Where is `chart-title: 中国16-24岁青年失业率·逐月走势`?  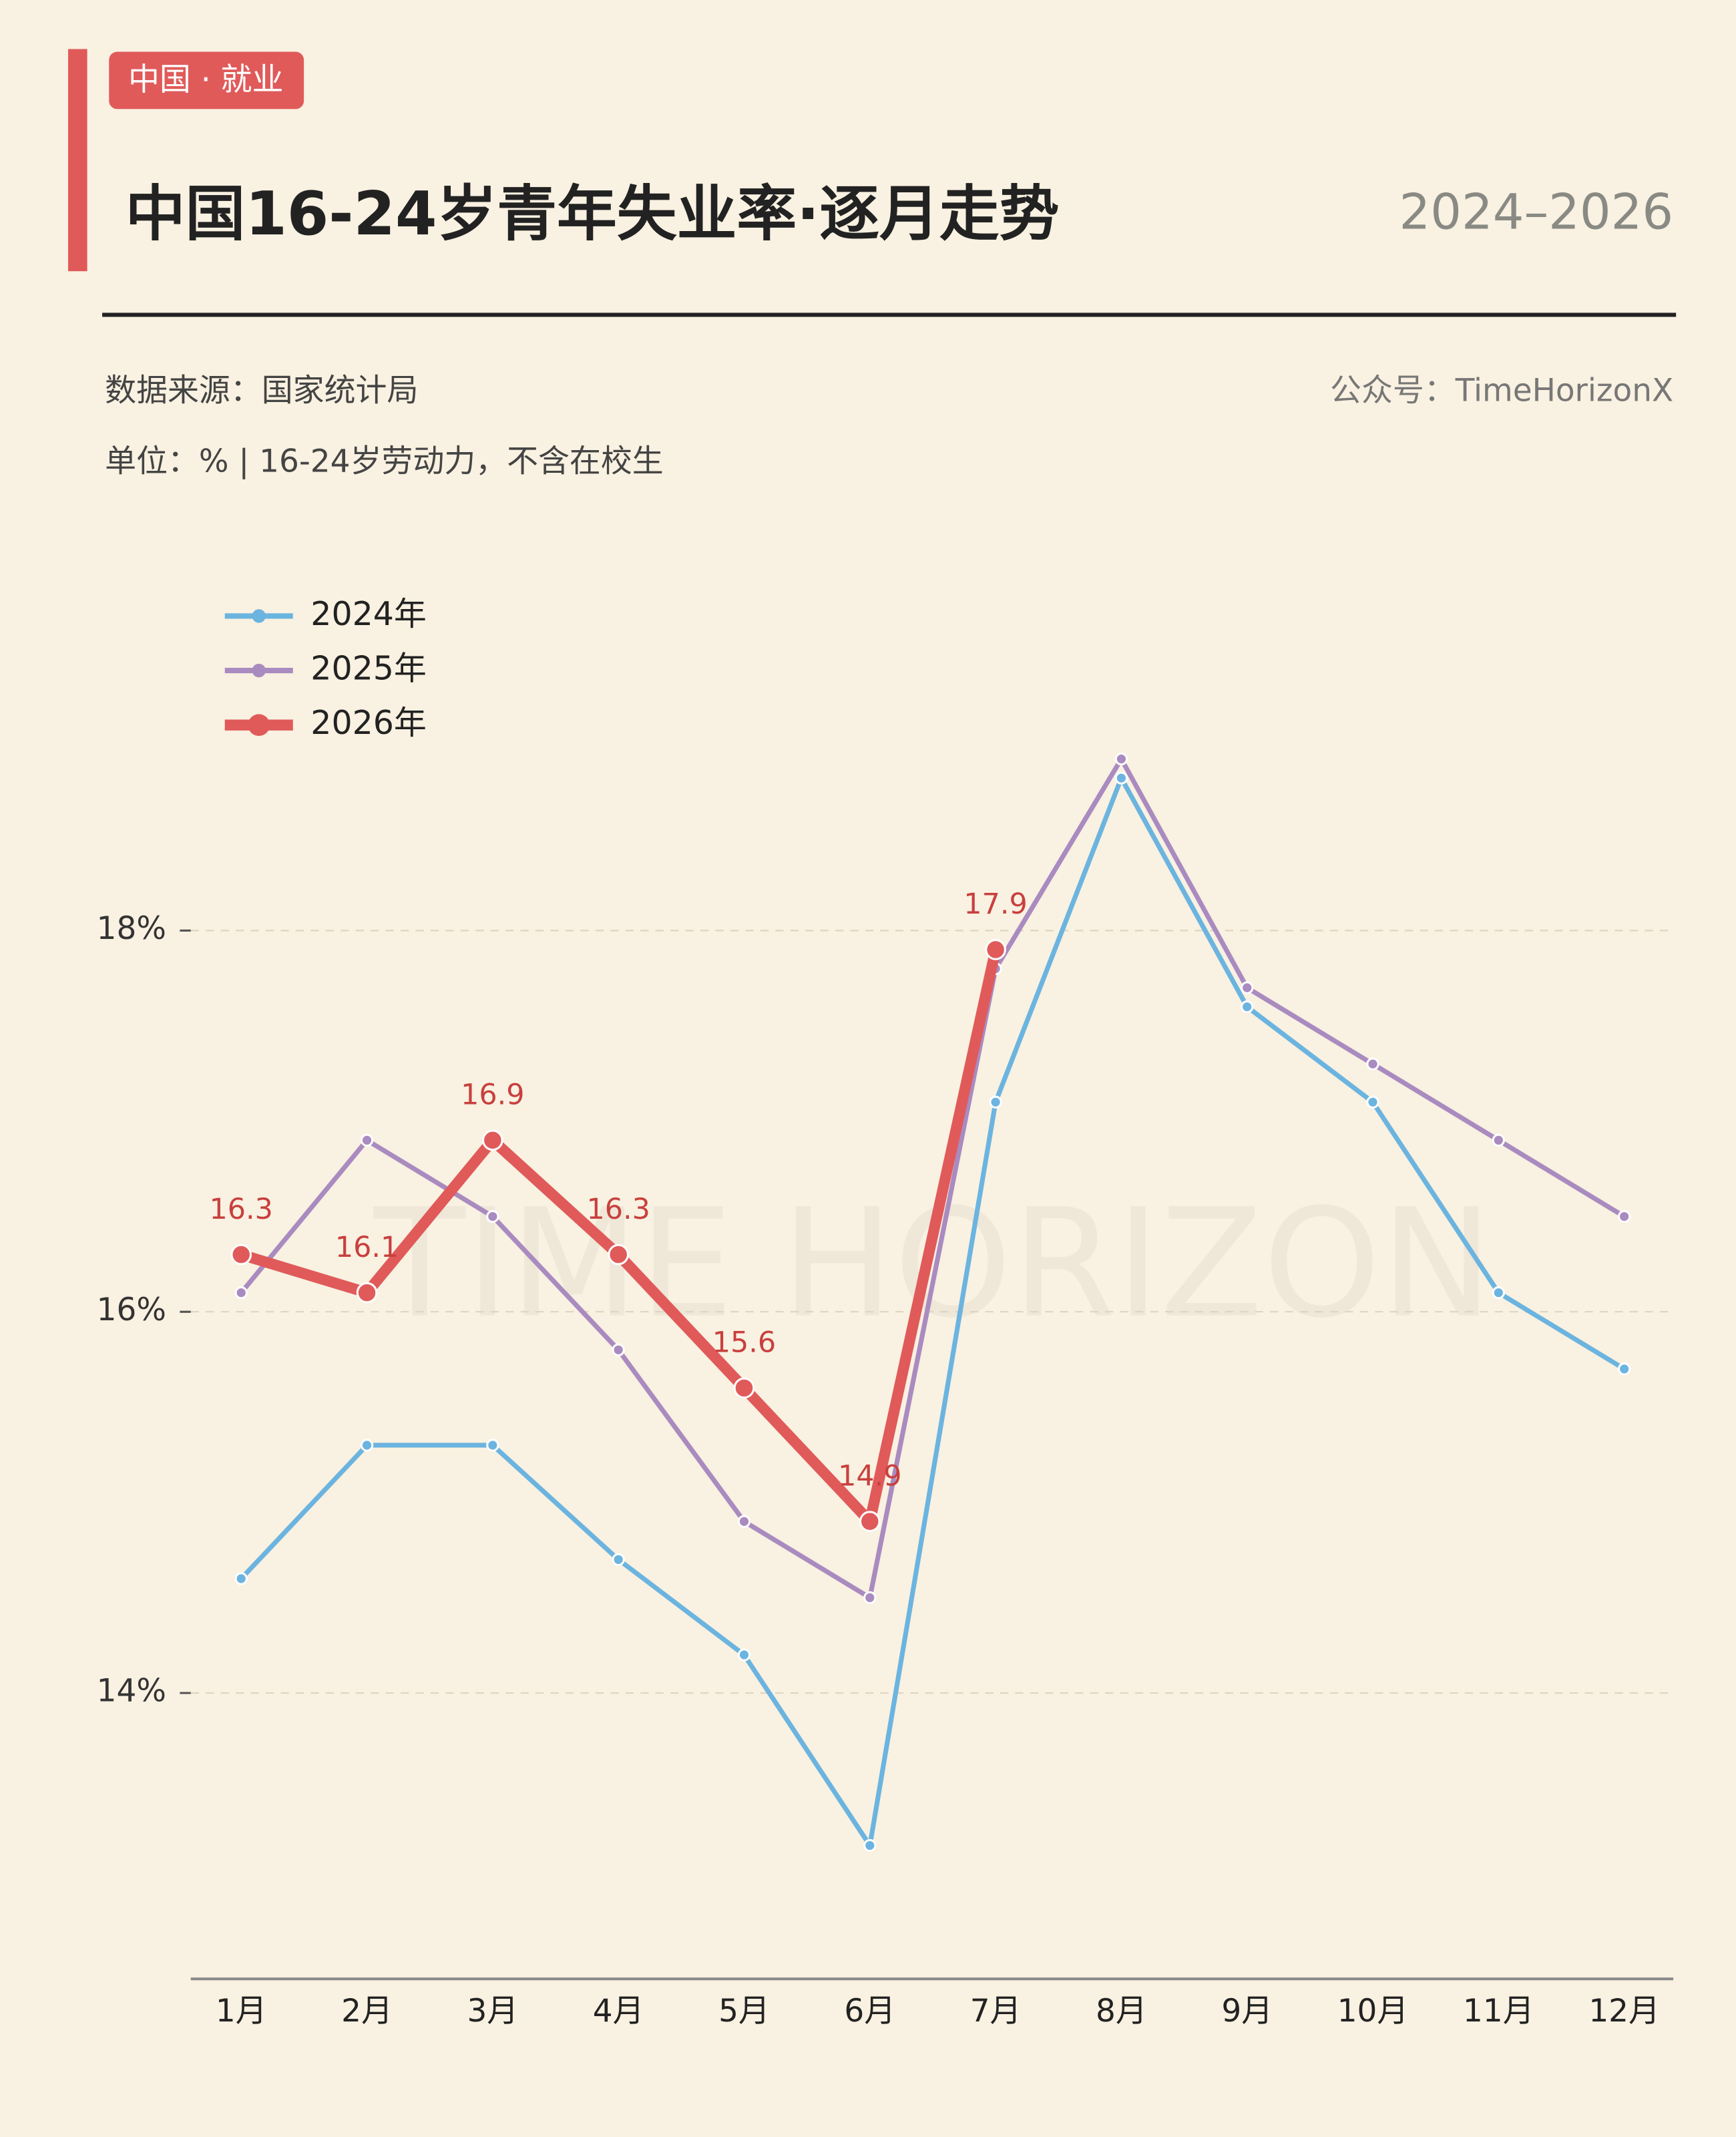 chart-title: 中国16-24岁青年失业率·逐月走势 is located at coordinates (593, 214).